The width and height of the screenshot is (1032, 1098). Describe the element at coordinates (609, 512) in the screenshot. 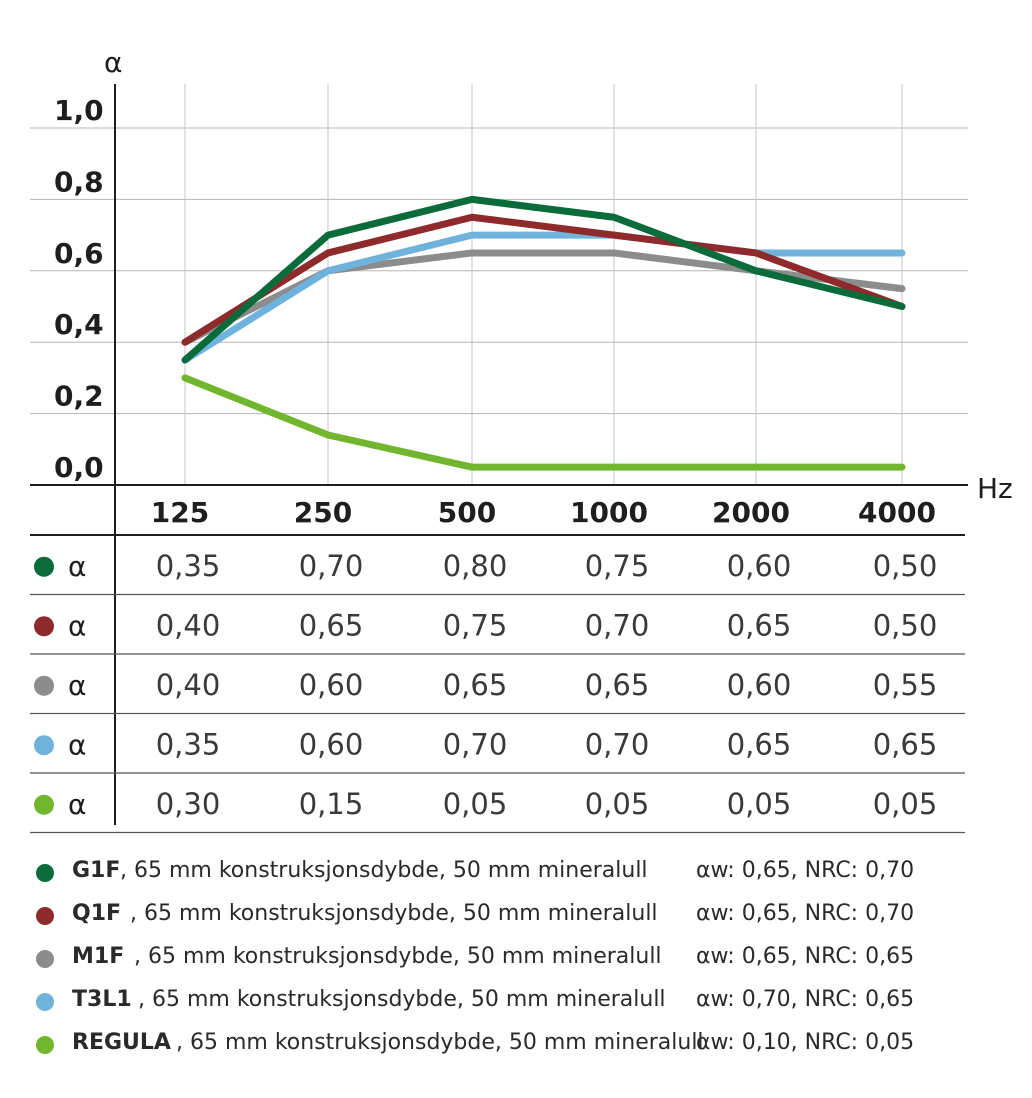

I see `x-tick-label: 1000` at that location.